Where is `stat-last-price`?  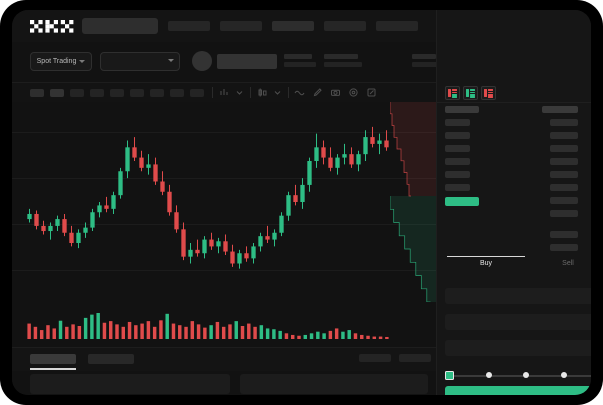 stat-last-price is located at coordinates (300, 60).